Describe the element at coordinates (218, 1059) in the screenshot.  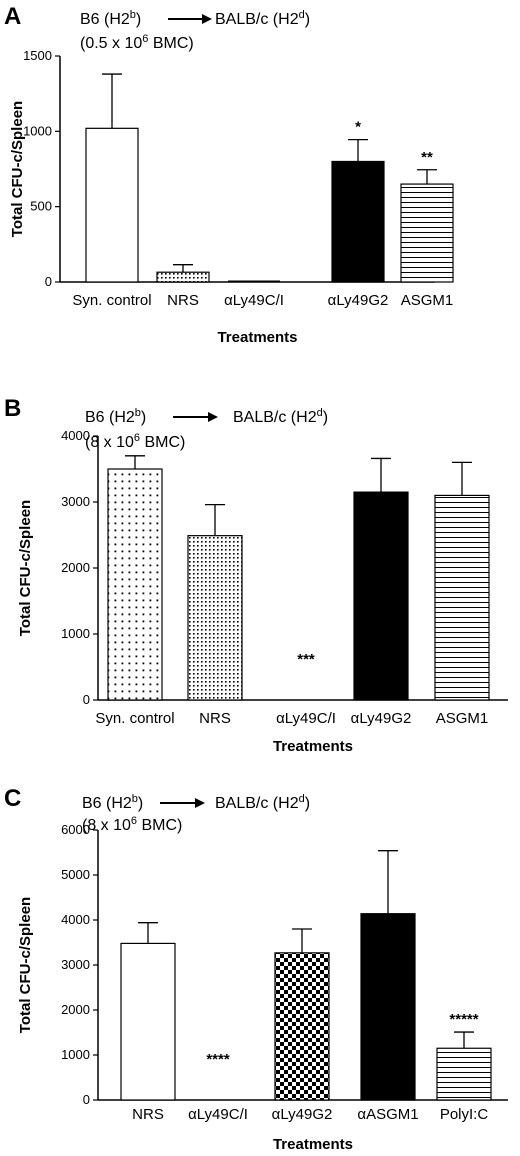
I see `significance-marker: ****` at that location.